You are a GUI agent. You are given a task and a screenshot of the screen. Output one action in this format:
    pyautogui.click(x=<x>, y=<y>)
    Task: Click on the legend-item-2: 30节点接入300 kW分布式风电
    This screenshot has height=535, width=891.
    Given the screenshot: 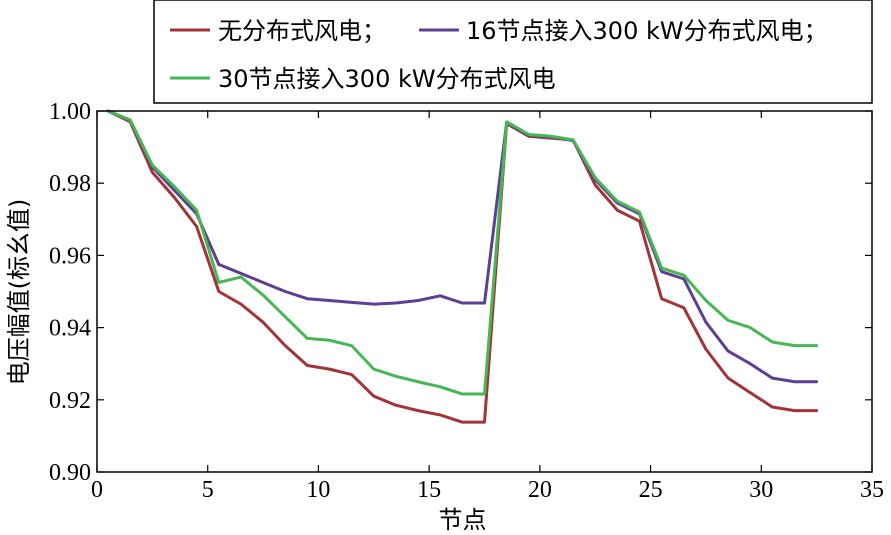 What is the action you would take?
    pyautogui.click(x=363, y=79)
    